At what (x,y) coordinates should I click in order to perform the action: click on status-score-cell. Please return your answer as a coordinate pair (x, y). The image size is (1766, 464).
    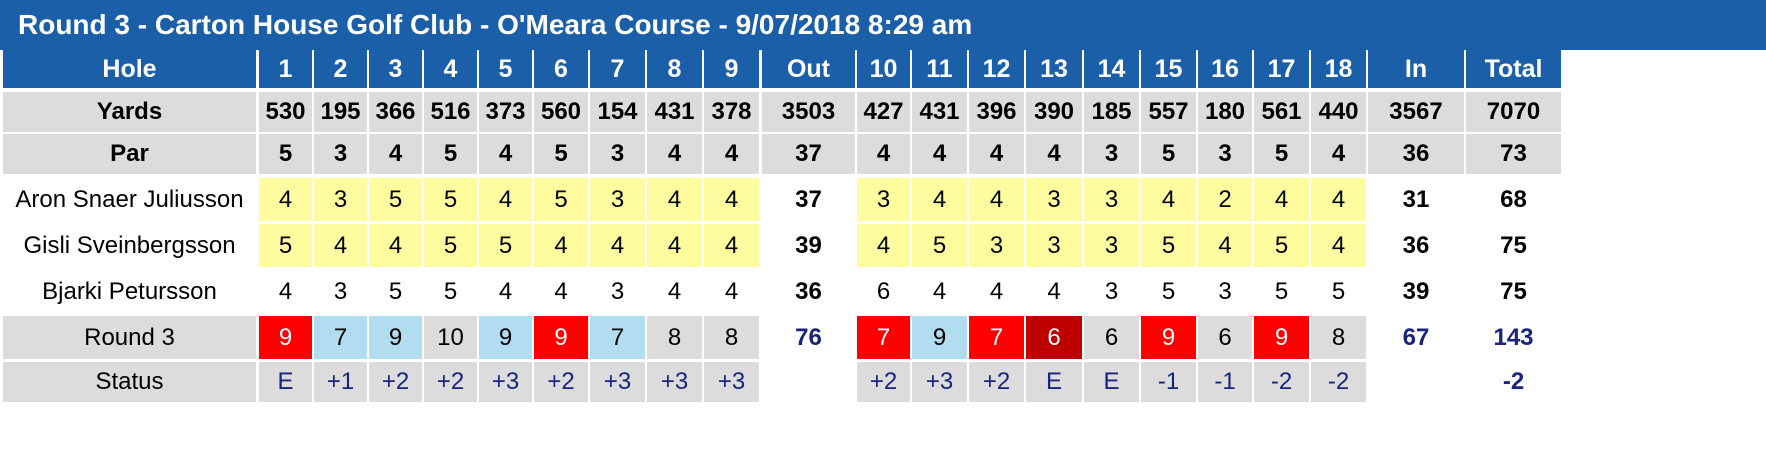
    Looking at the image, I should click on (1416, 382).